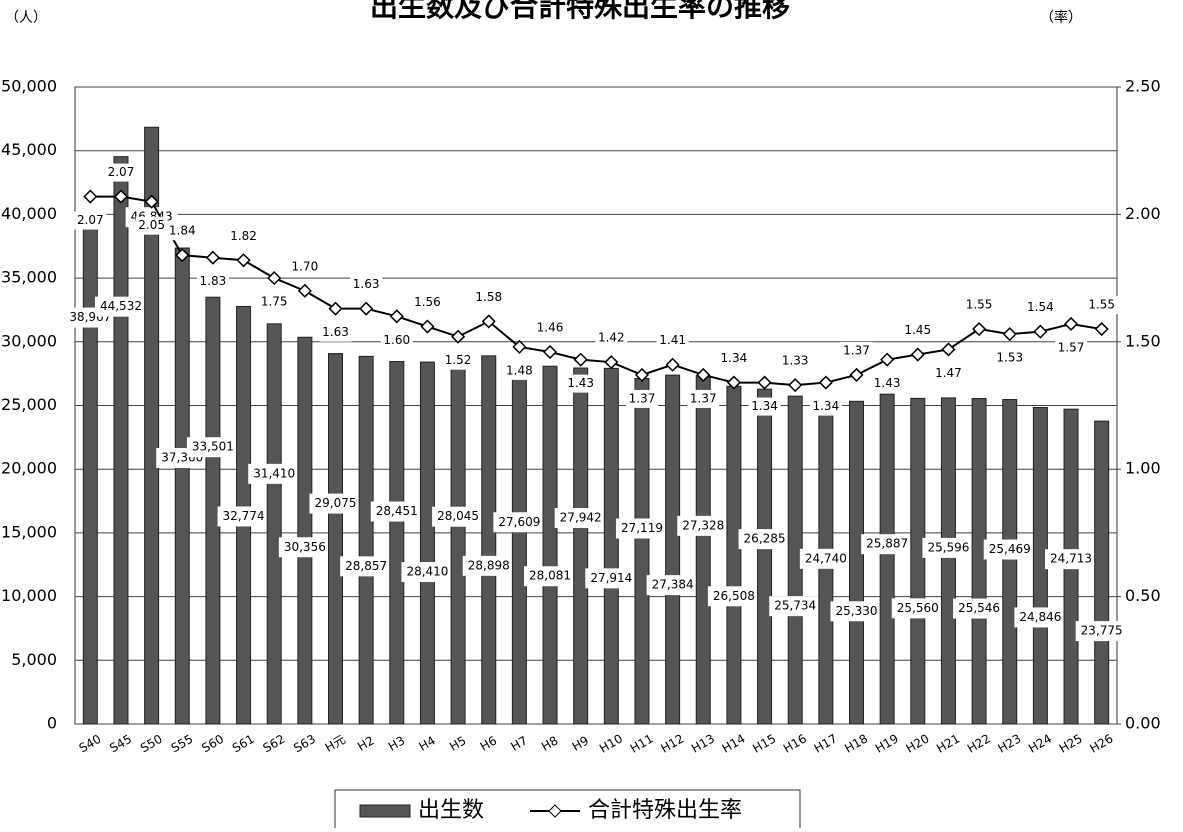  Describe the element at coordinates (488, 297) in the screenshot. I see `value-label: 1.58` at that location.